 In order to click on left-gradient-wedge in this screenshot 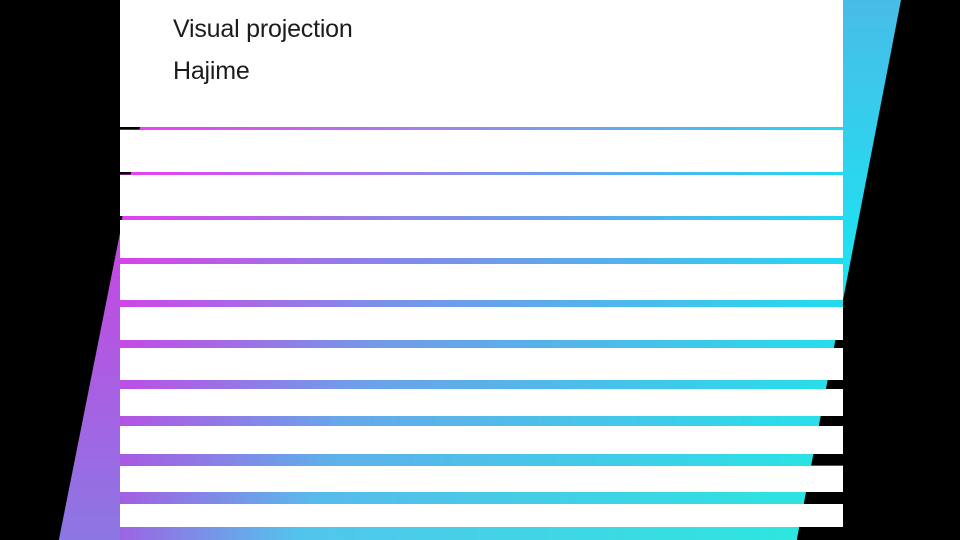, I will do `click(89, 386)`.